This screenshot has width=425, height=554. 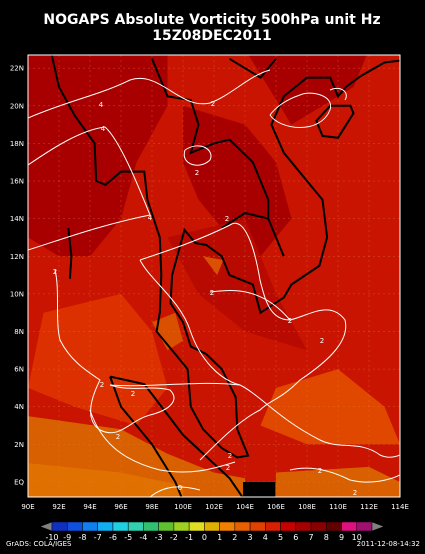 What do you see at coordinates (120, 507) in the screenshot?
I see `lon-label: 96E` at bounding box center [120, 507].